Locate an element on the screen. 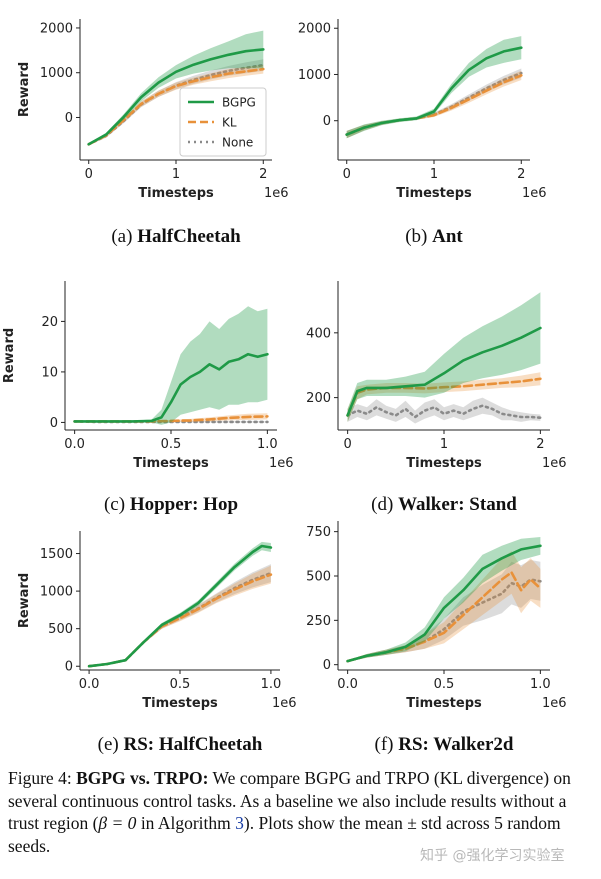  legend-box is located at coordinates (223, 122).